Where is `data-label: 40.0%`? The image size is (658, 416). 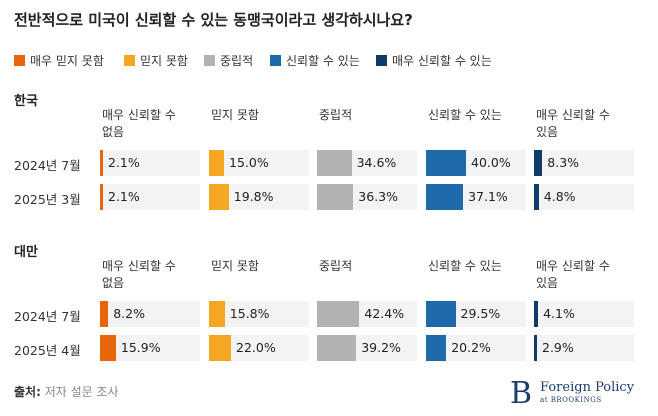 data-label: 40.0% is located at coordinates (491, 162).